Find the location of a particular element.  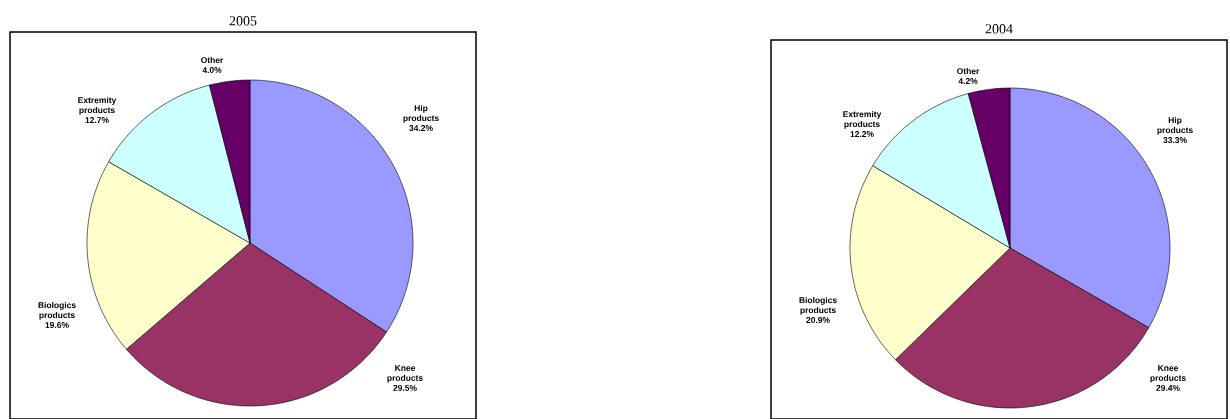

data-label: 12.7% is located at coordinates (97, 120).